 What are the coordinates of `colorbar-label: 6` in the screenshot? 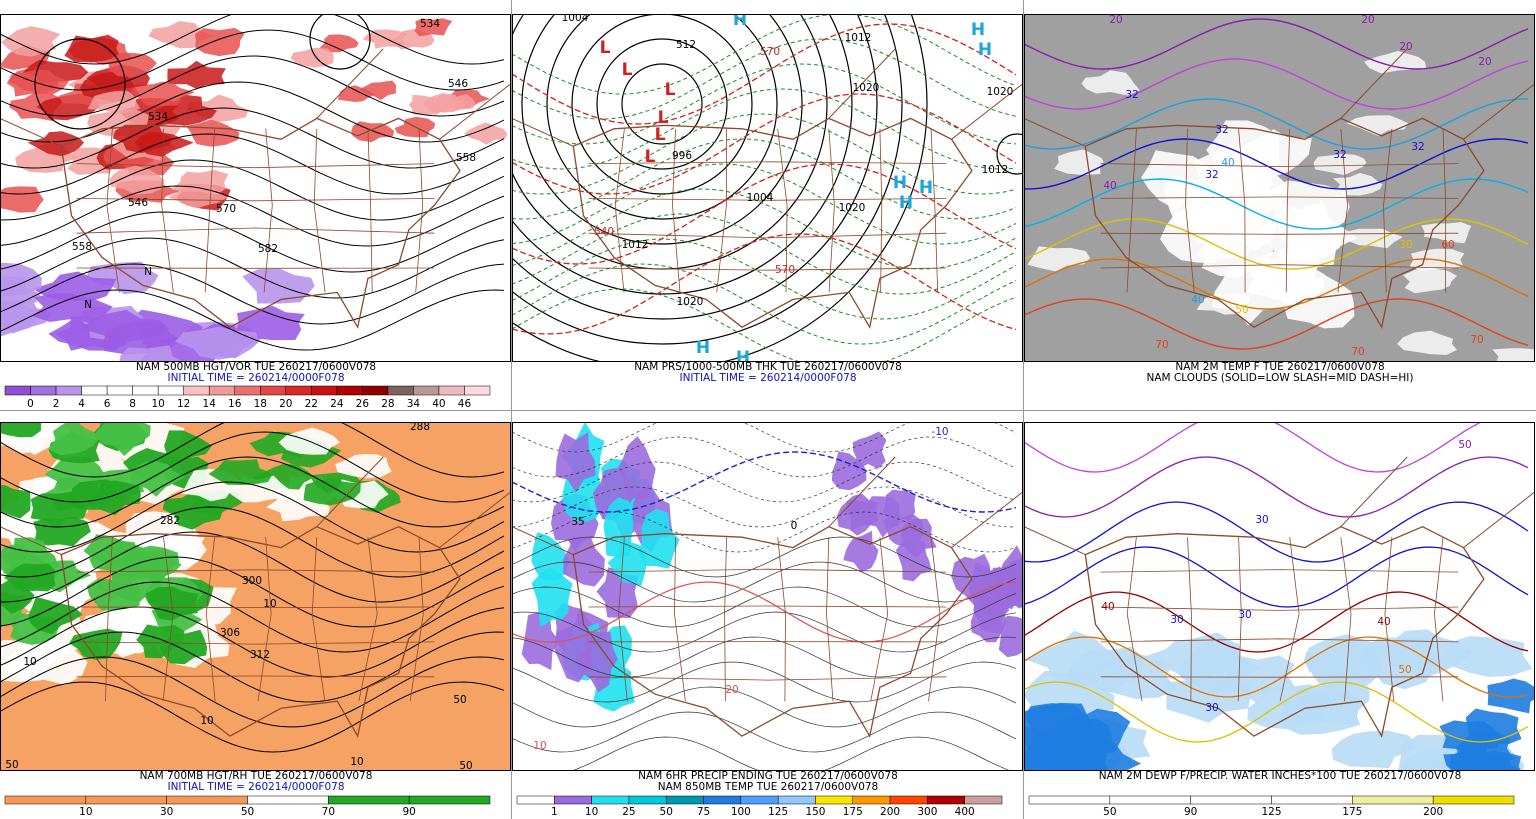 It's located at (107, 404).